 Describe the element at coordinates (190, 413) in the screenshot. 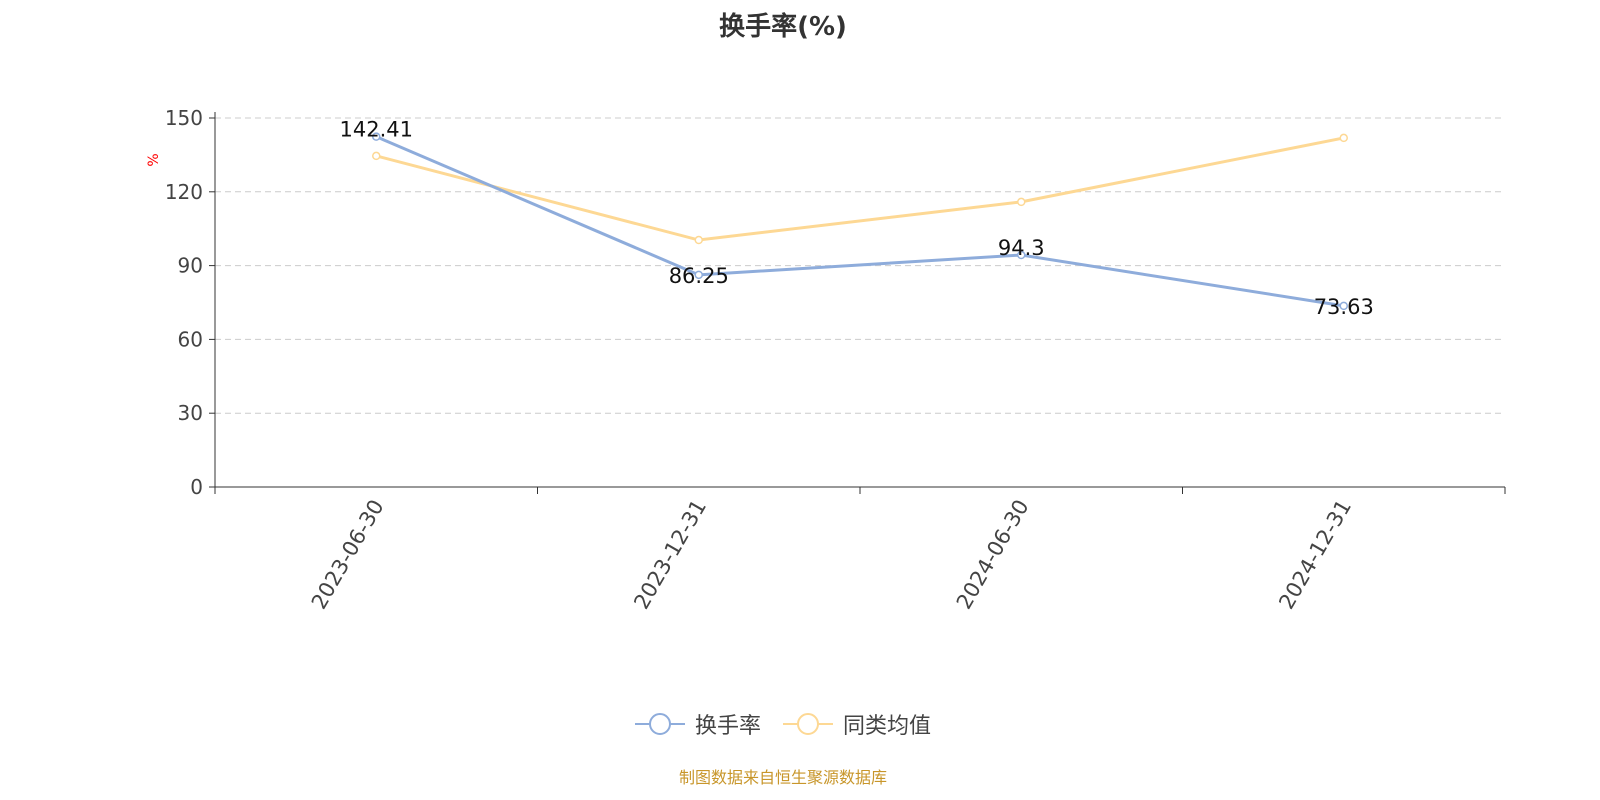

I see `y-tick-label: 30` at that location.